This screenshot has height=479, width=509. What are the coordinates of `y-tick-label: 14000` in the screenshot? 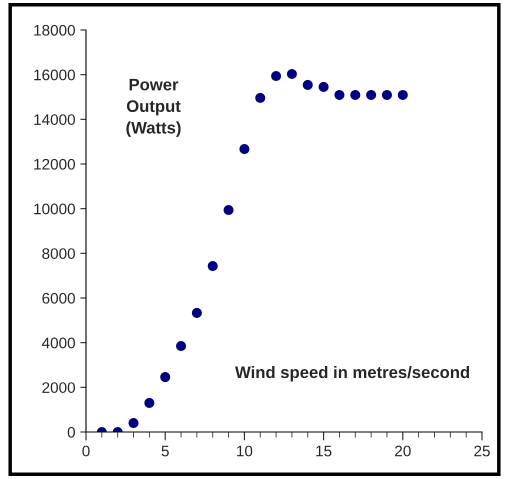 It's located at (54, 120).